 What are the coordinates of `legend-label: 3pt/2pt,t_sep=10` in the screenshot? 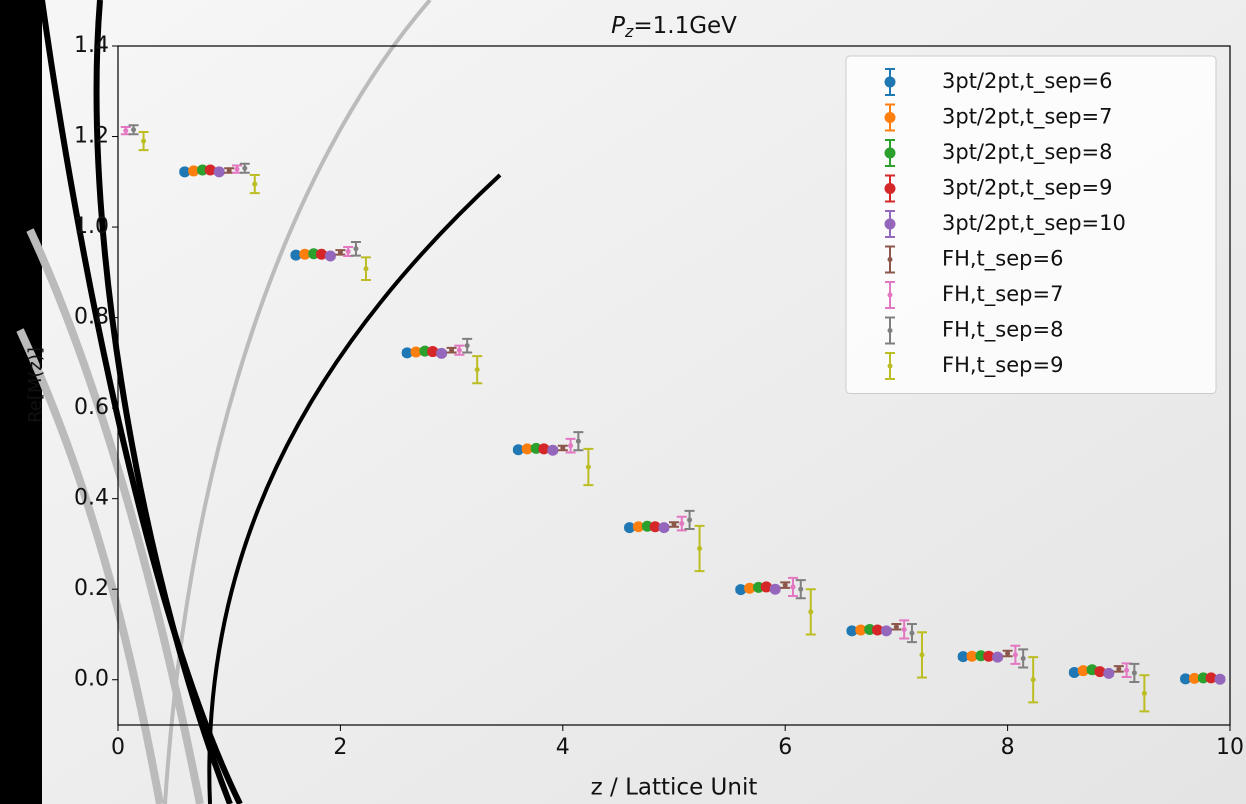 It's located at (1034, 223).